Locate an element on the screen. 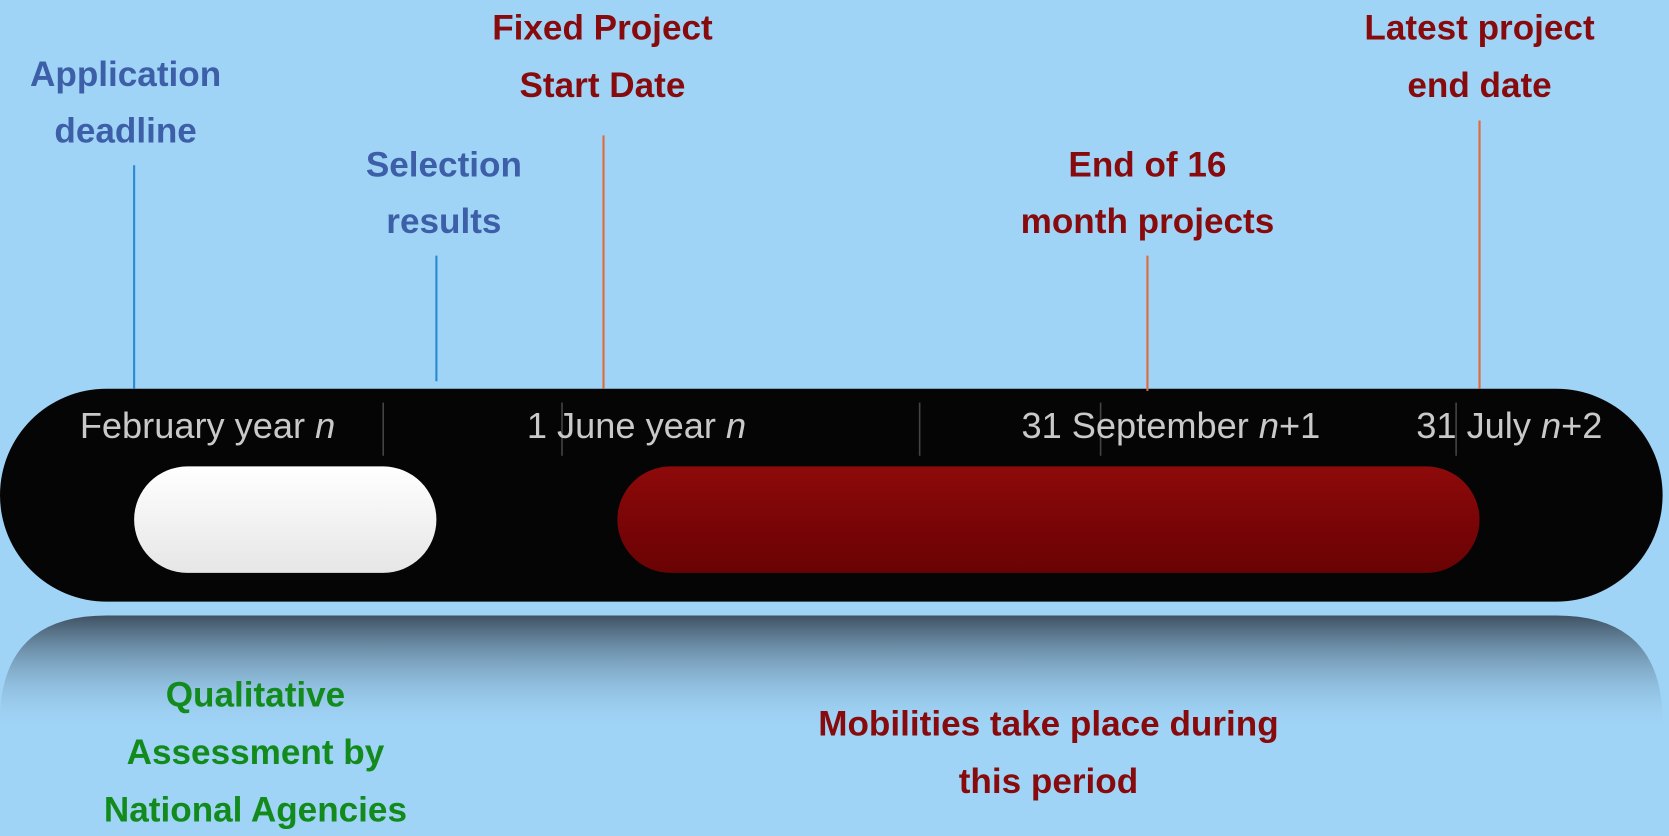 This screenshot has width=1669, height=836. date-label: 1 June year n is located at coordinates (636, 425).